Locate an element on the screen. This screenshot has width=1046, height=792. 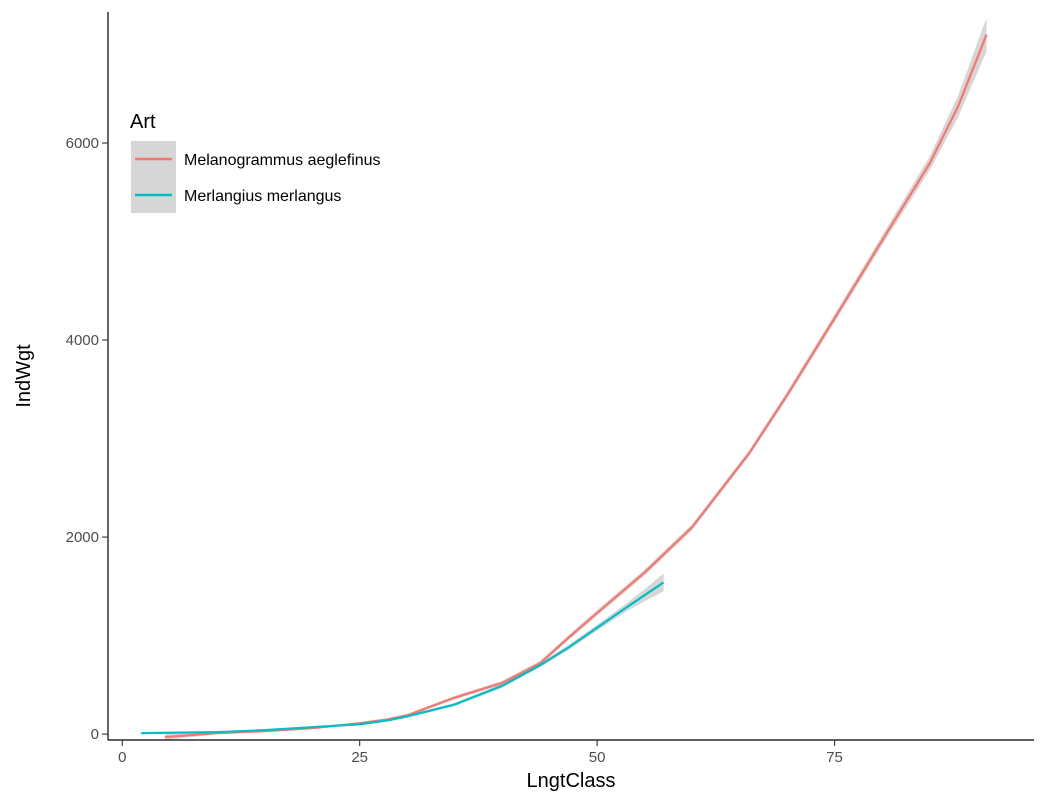
y-tick-label: 6000 is located at coordinates (82, 143).